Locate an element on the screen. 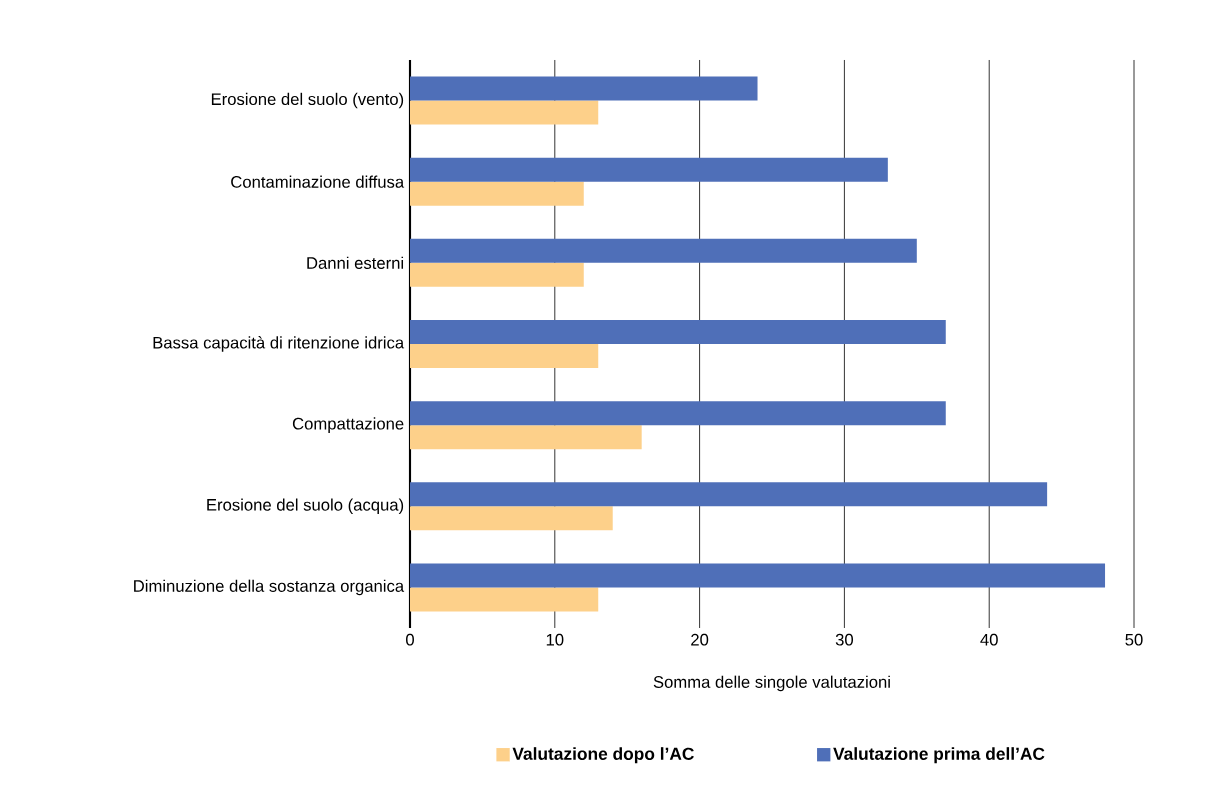 The image size is (1214, 809). x-tick-label: 50 is located at coordinates (1134, 639).